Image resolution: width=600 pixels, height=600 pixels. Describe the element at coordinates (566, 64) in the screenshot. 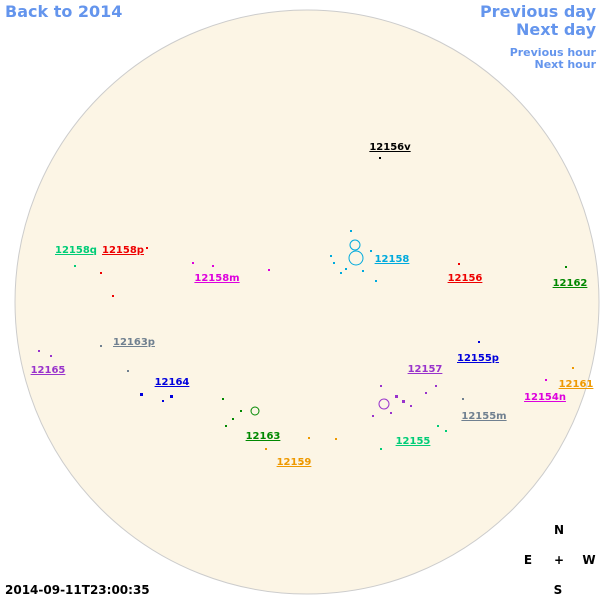

I see `next-hour-link: Next hour` at that location.